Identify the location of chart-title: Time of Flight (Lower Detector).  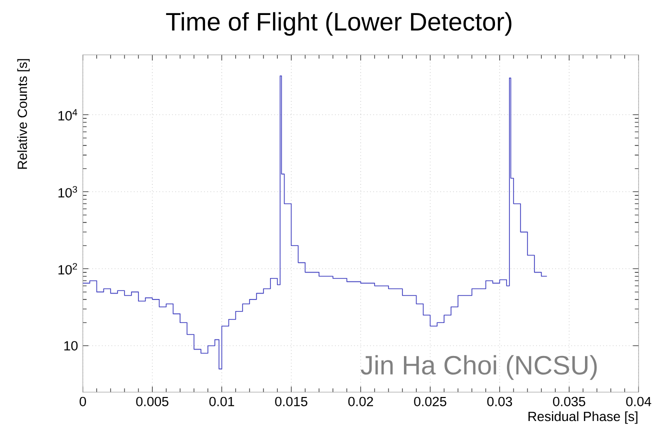
(339, 24).